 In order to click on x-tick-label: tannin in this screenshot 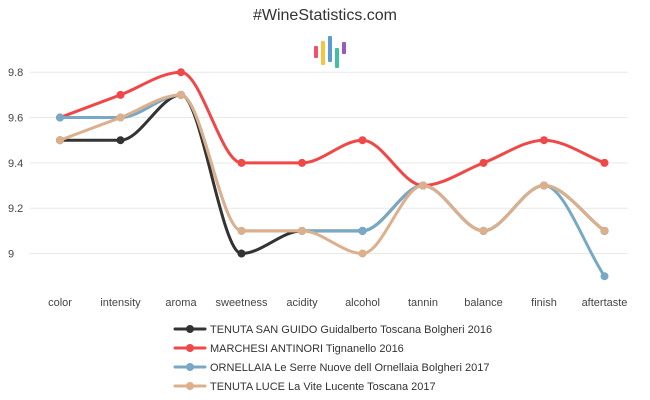, I will do `click(423, 303)`.